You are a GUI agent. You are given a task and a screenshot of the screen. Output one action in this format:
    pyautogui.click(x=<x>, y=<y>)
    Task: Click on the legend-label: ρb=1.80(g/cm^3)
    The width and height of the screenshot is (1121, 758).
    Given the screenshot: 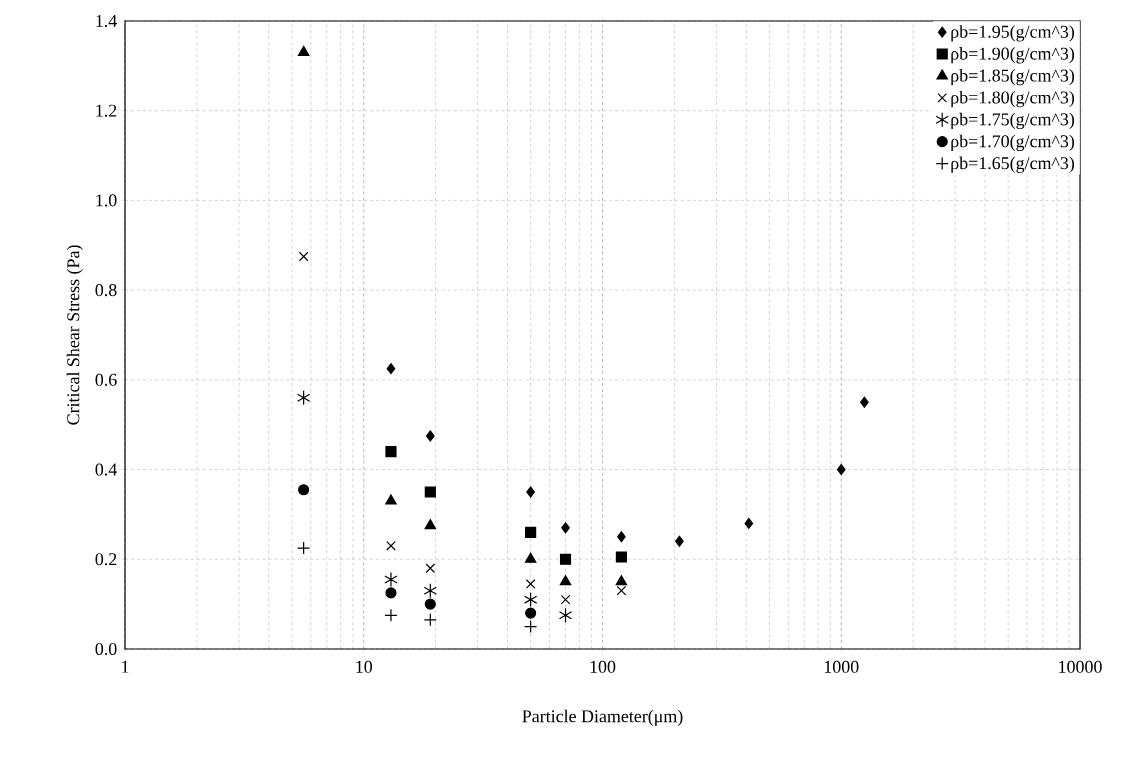 What is the action you would take?
    pyautogui.click(x=1013, y=99)
    